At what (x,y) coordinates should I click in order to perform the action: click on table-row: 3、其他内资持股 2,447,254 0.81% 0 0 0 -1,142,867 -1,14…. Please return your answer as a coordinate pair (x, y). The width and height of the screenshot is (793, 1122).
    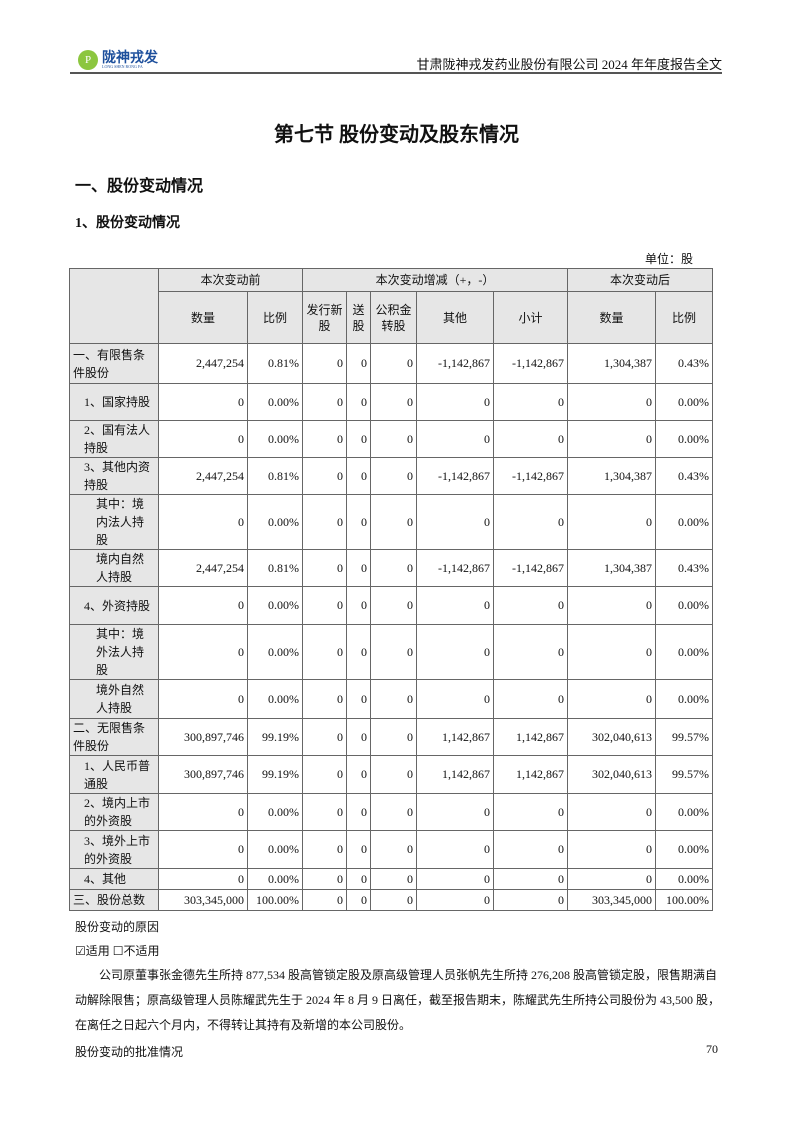
    Looking at the image, I should click on (391, 476).